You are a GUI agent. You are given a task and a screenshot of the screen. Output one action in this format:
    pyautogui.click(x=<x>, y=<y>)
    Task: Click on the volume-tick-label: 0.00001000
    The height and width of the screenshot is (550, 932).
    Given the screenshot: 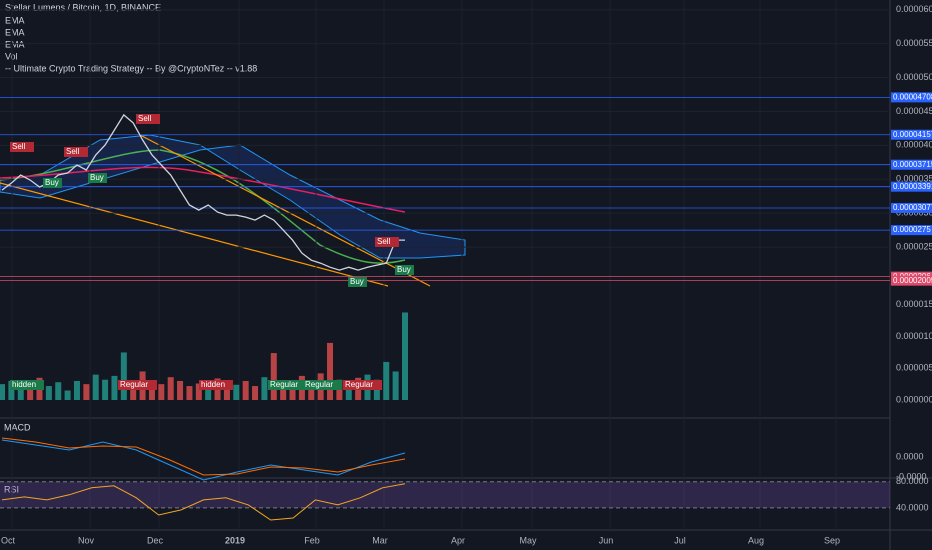 What is the action you would take?
    pyautogui.click(x=914, y=336)
    